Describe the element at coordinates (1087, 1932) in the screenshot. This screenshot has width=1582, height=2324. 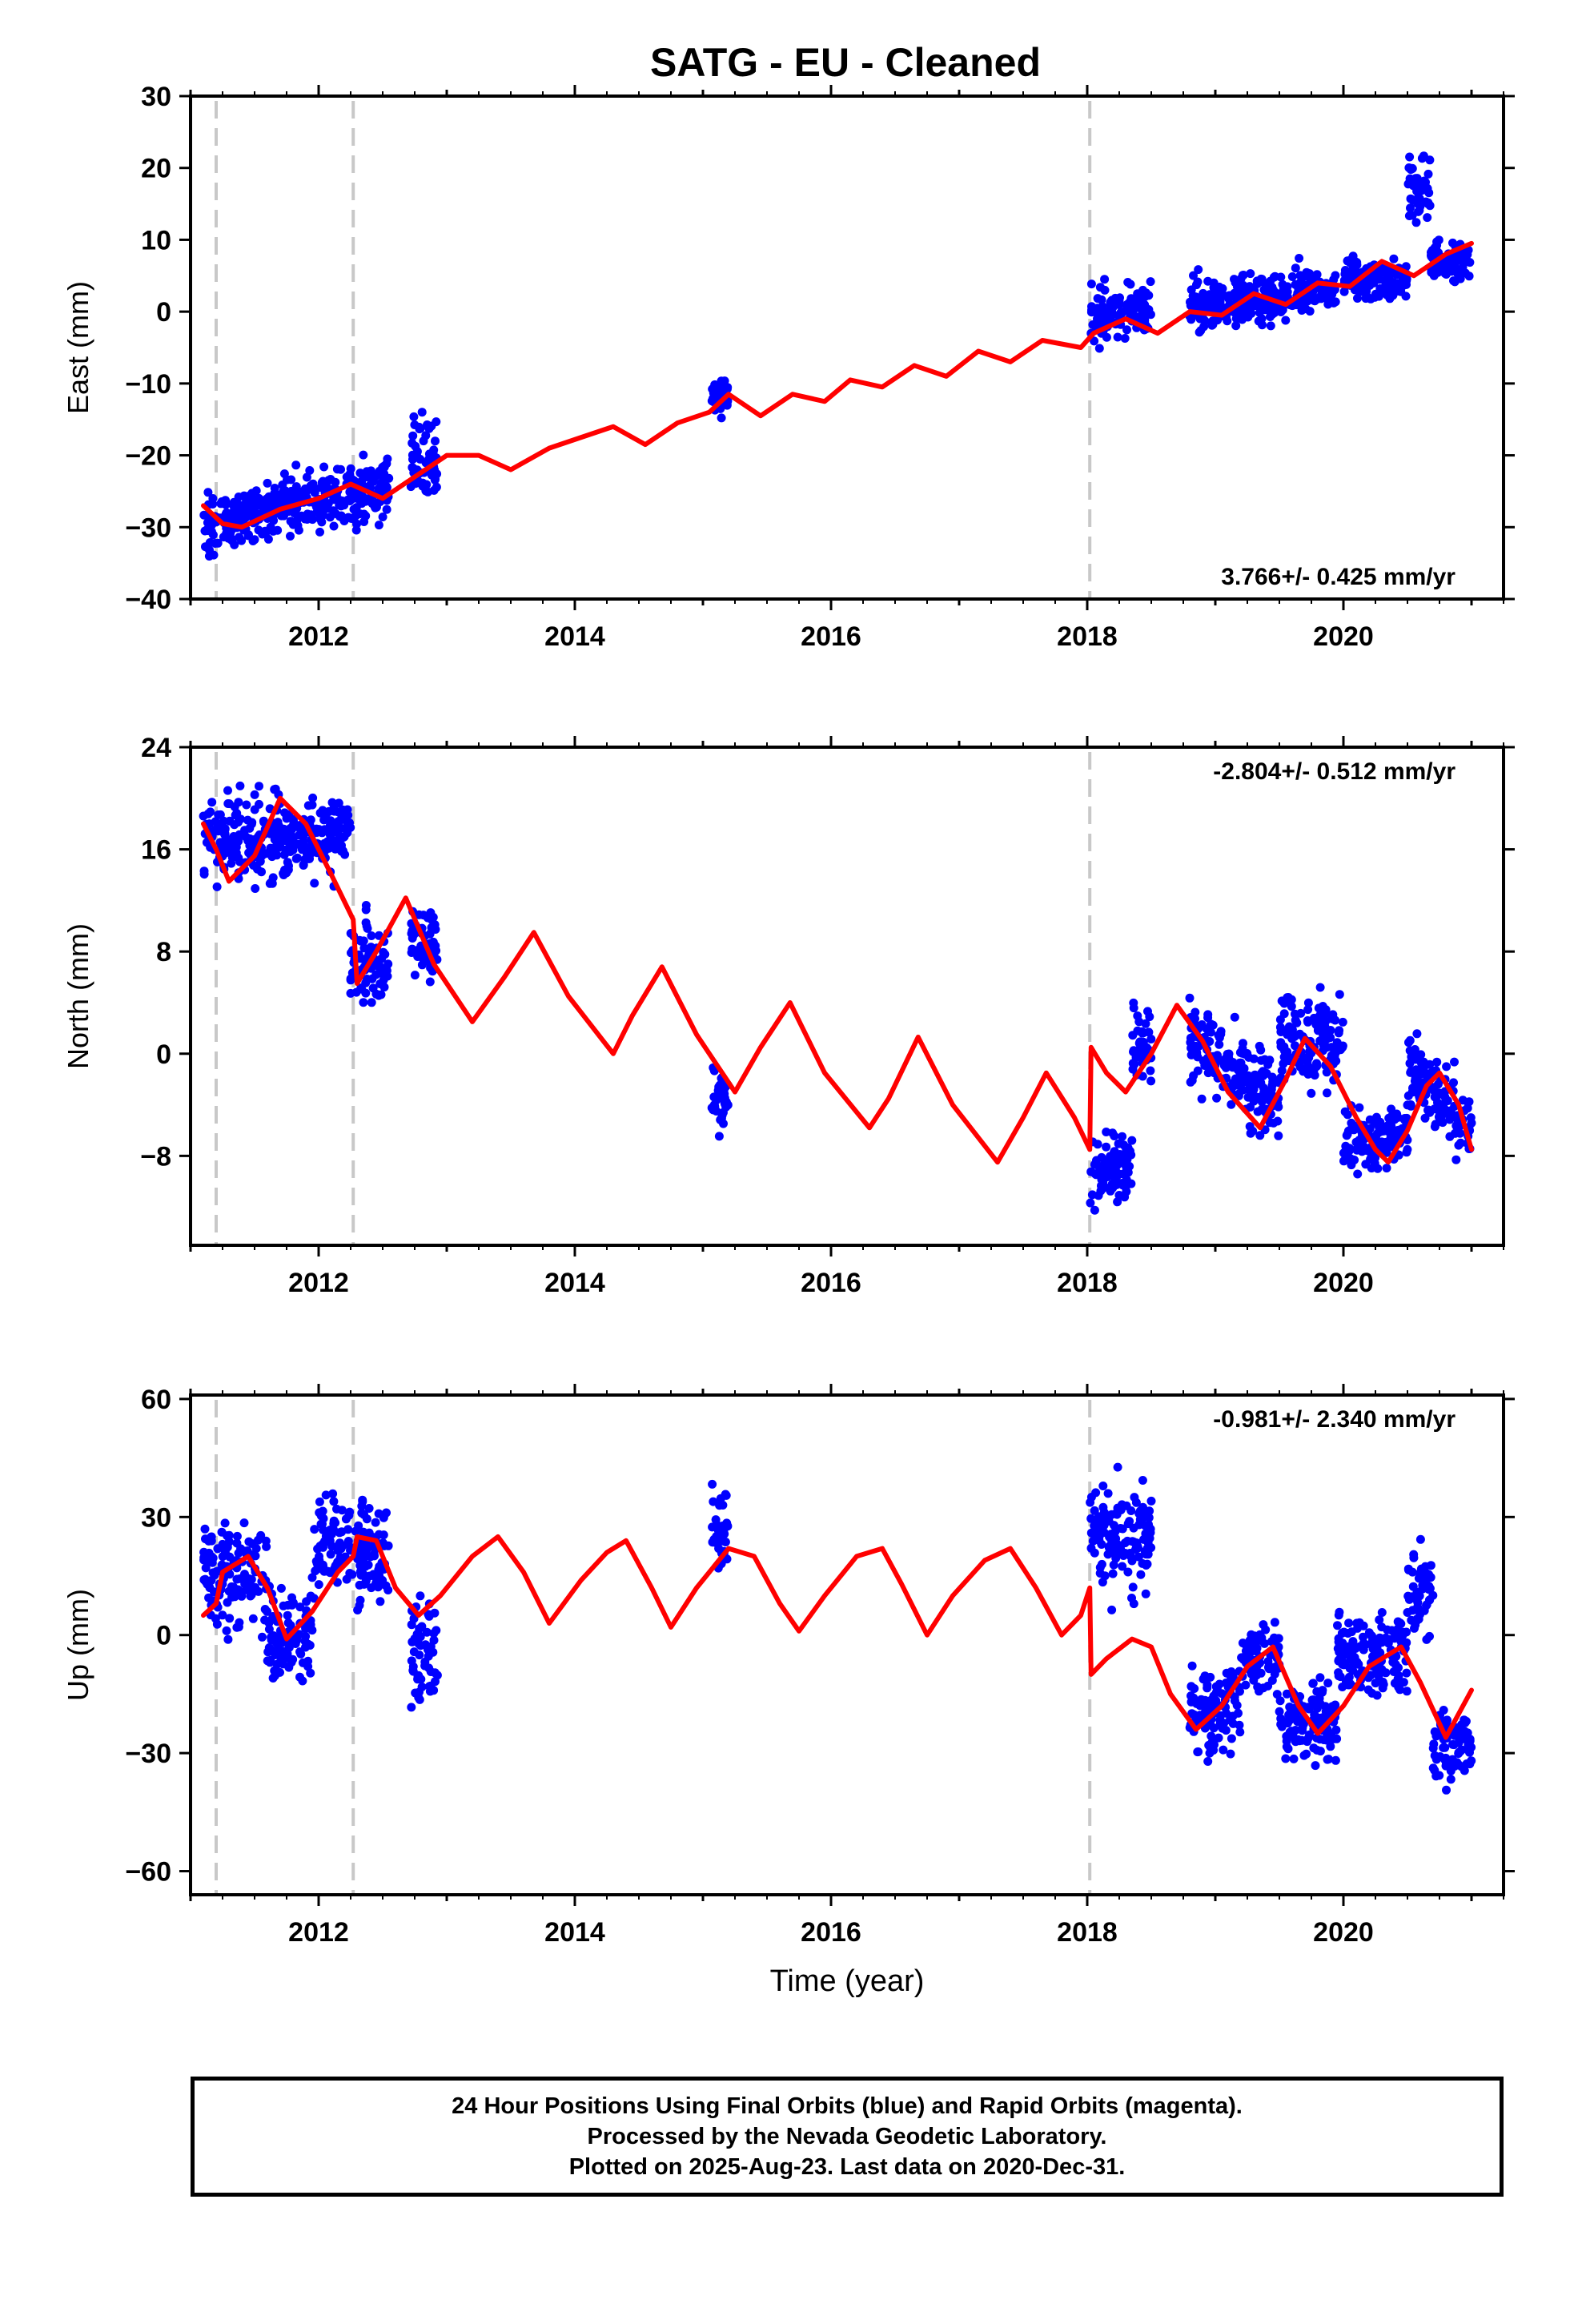
I see `x-tick-label: 2018` at that location.